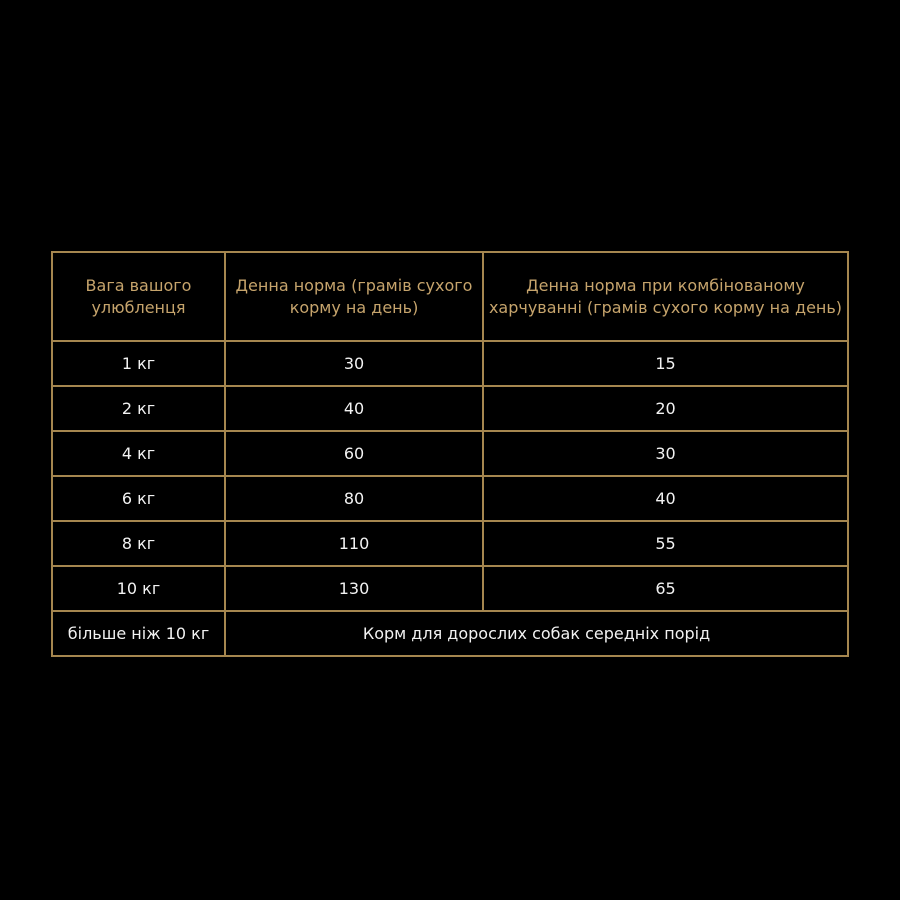 The height and width of the screenshot is (900, 900). I want to click on cell-combined-norm: 40, so click(665, 498).